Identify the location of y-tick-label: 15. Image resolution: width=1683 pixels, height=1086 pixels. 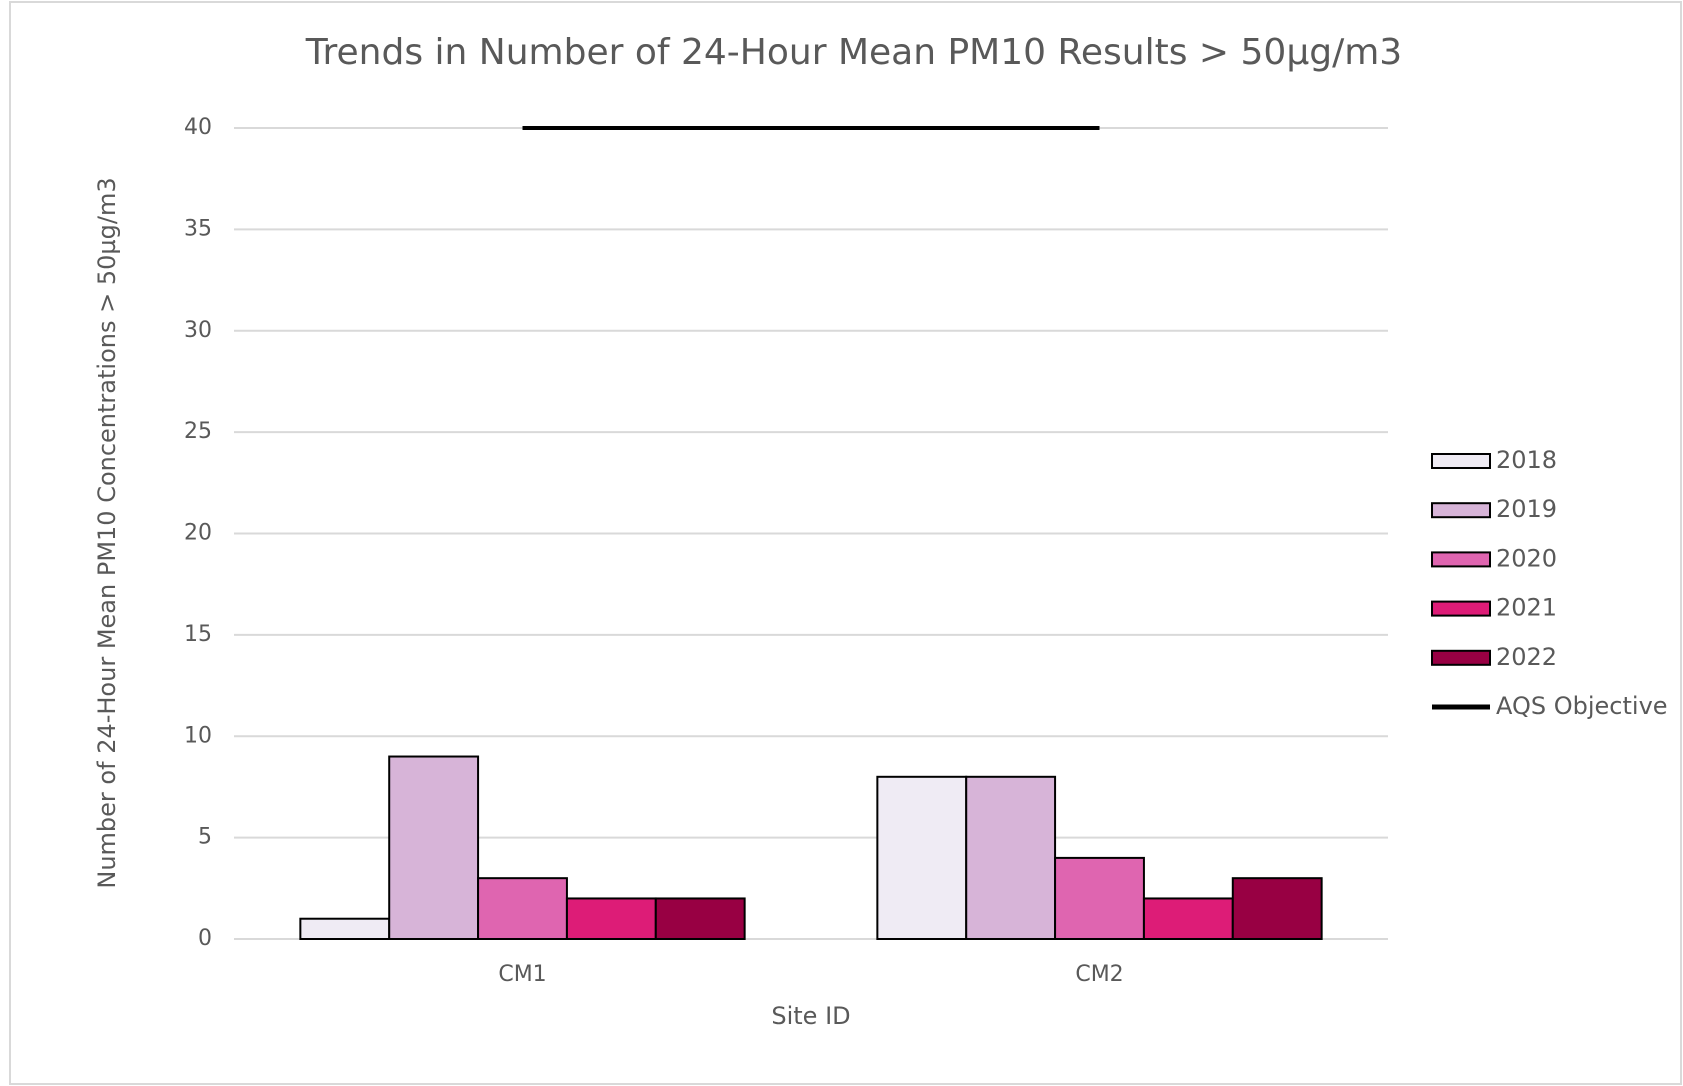
(198, 634).